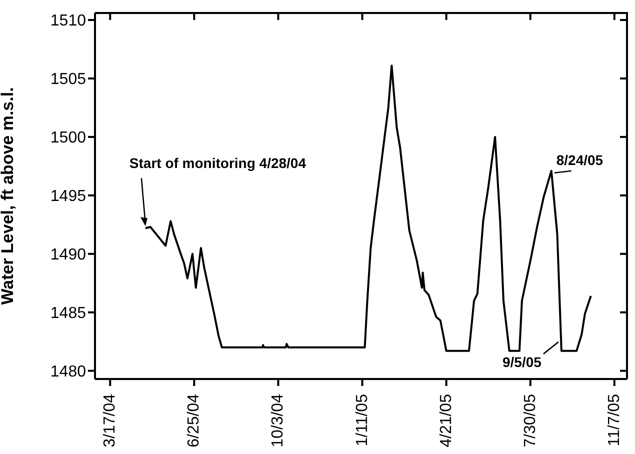 This screenshot has width=635, height=454. What do you see at coordinates (68, 197) in the screenshot?
I see `y-tick-label: 1495` at bounding box center [68, 197].